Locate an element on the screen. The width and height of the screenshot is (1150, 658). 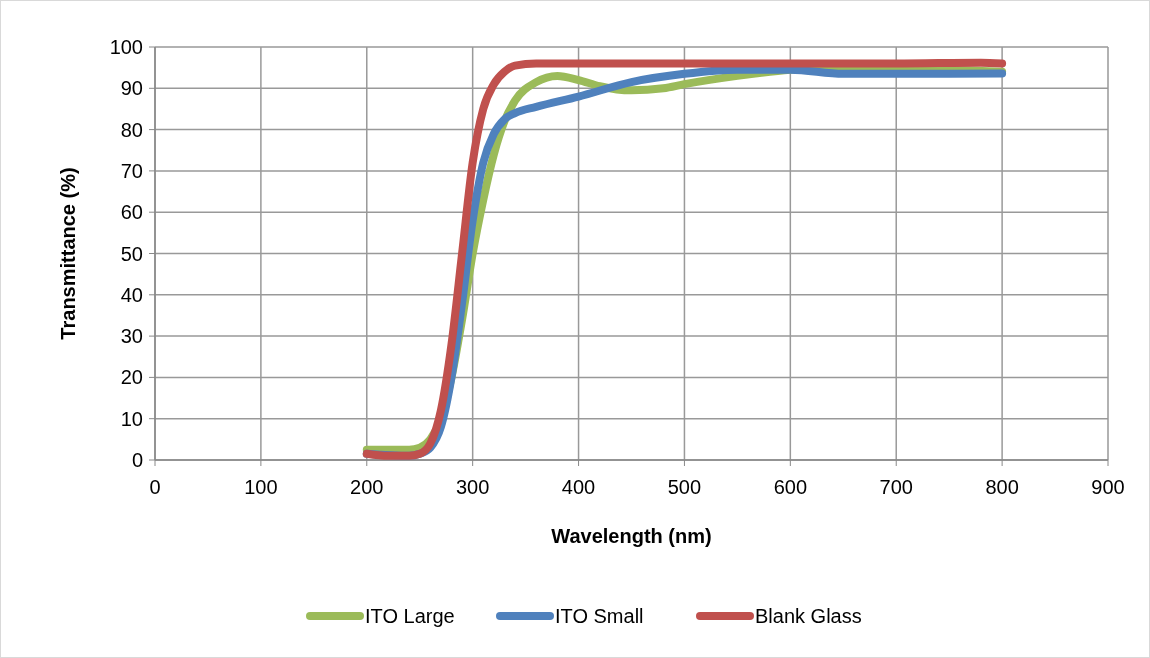
y-tick-label: 30 is located at coordinates (131, 336).